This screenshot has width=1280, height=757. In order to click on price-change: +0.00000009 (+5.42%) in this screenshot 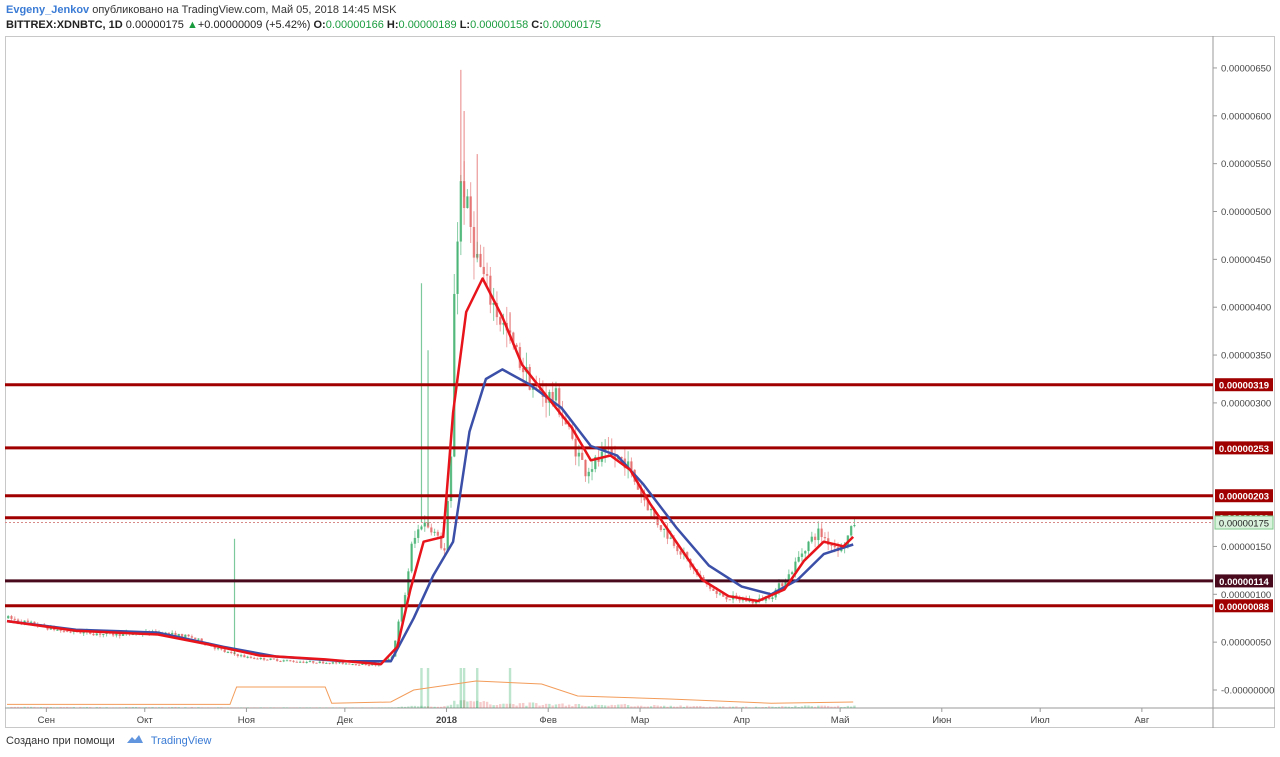, I will do `click(254, 25)`.